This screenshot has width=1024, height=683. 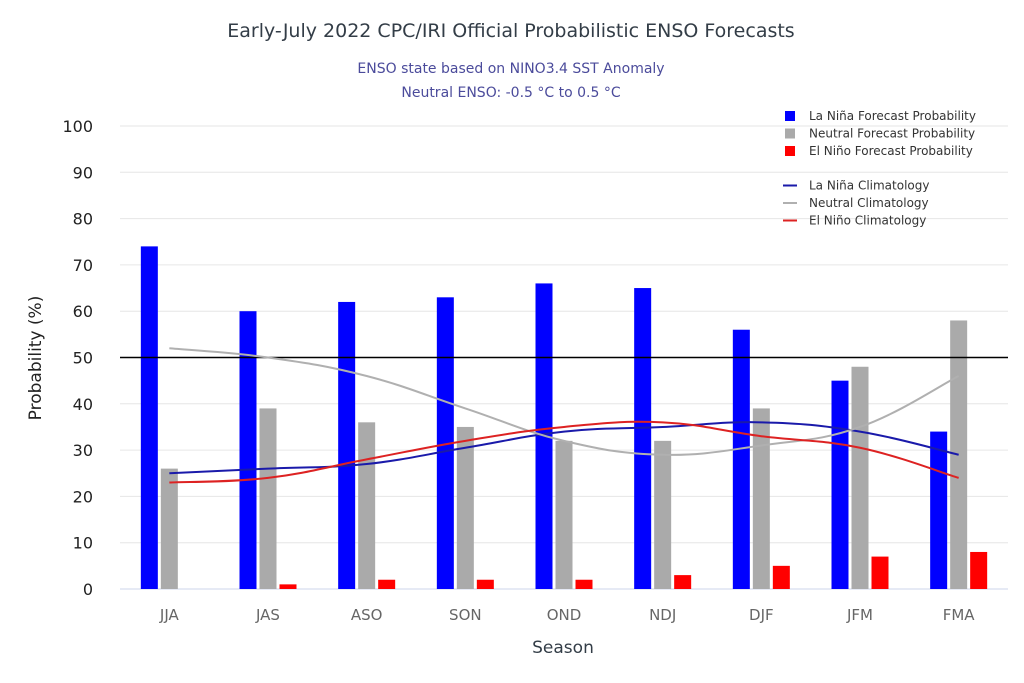 What do you see at coordinates (761, 615) in the screenshot?
I see `x-tick-label: DJF` at bounding box center [761, 615].